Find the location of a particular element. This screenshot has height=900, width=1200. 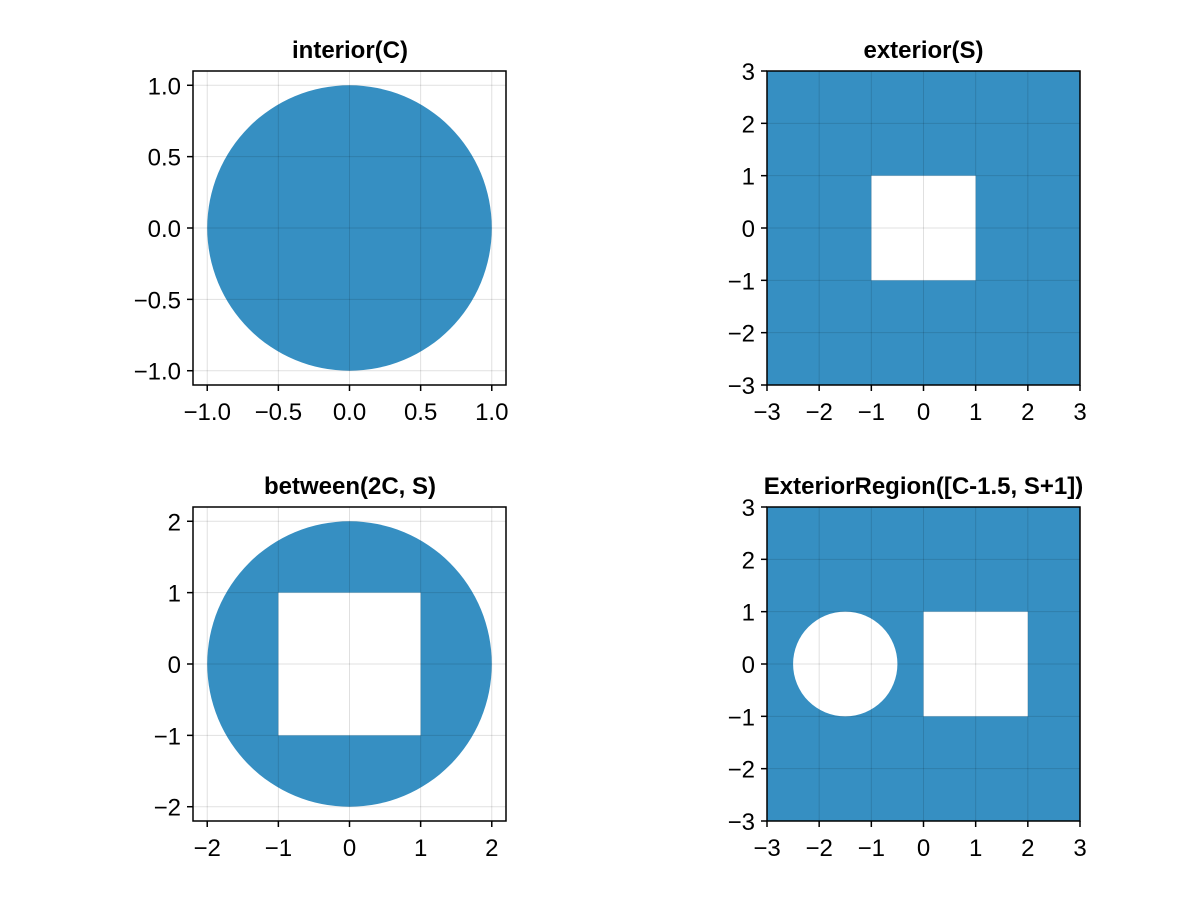

y-tick-label: −1.0 is located at coordinates (157, 372).